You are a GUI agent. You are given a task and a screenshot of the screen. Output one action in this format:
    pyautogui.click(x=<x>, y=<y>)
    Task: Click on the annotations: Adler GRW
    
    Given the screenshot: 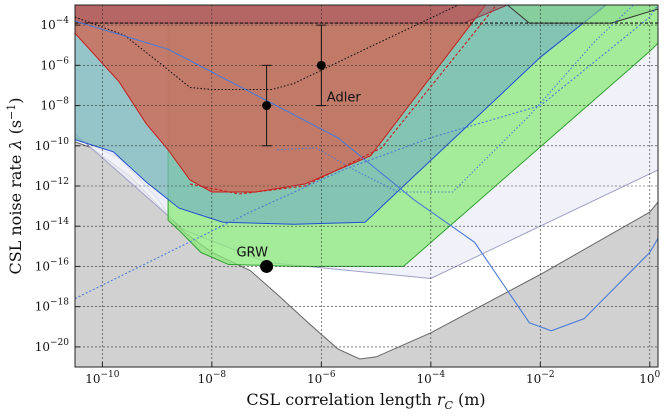 What is the action you would take?
    pyautogui.click(x=298, y=176)
    